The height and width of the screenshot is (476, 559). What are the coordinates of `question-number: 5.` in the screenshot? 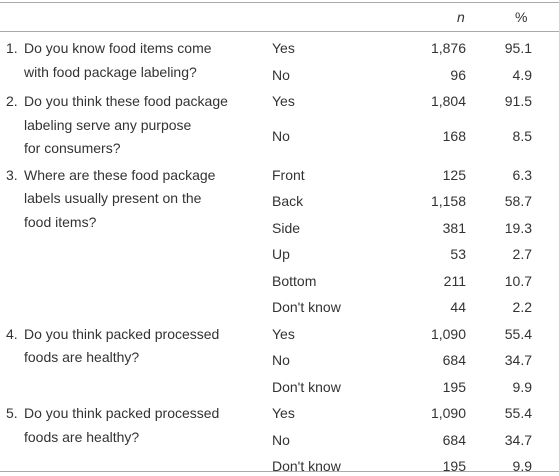 It's located at (12, 413).